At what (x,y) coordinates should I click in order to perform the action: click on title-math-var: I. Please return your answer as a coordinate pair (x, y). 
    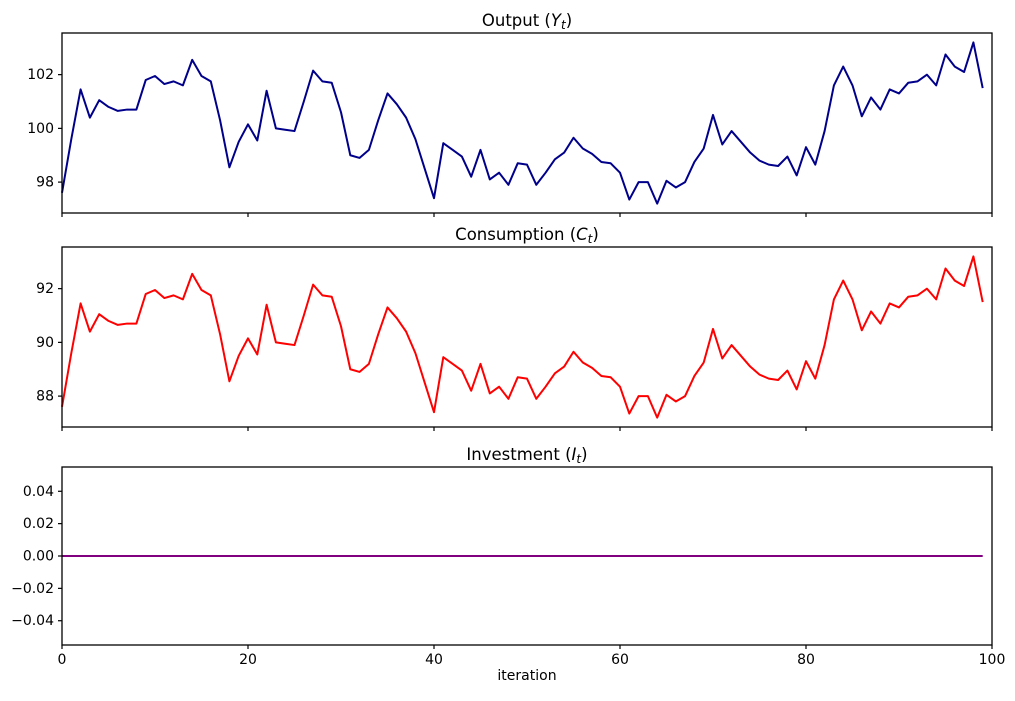
    Looking at the image, I should click on (574, 454).